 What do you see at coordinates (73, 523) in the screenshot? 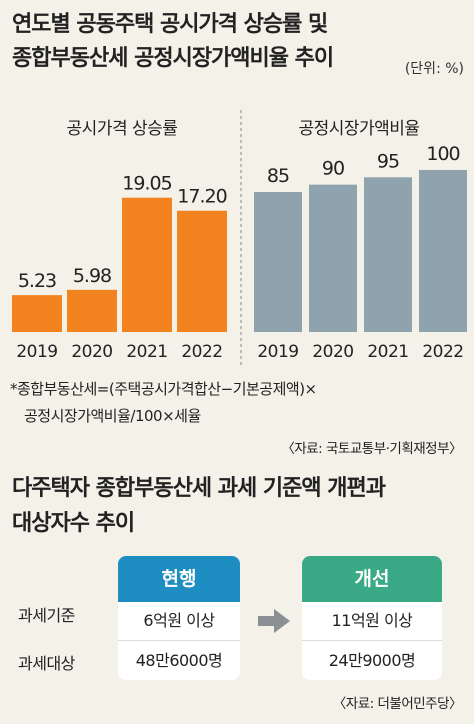
I see `section2-title-line2: 대상자수 추이` at bounding box center [73, 523].